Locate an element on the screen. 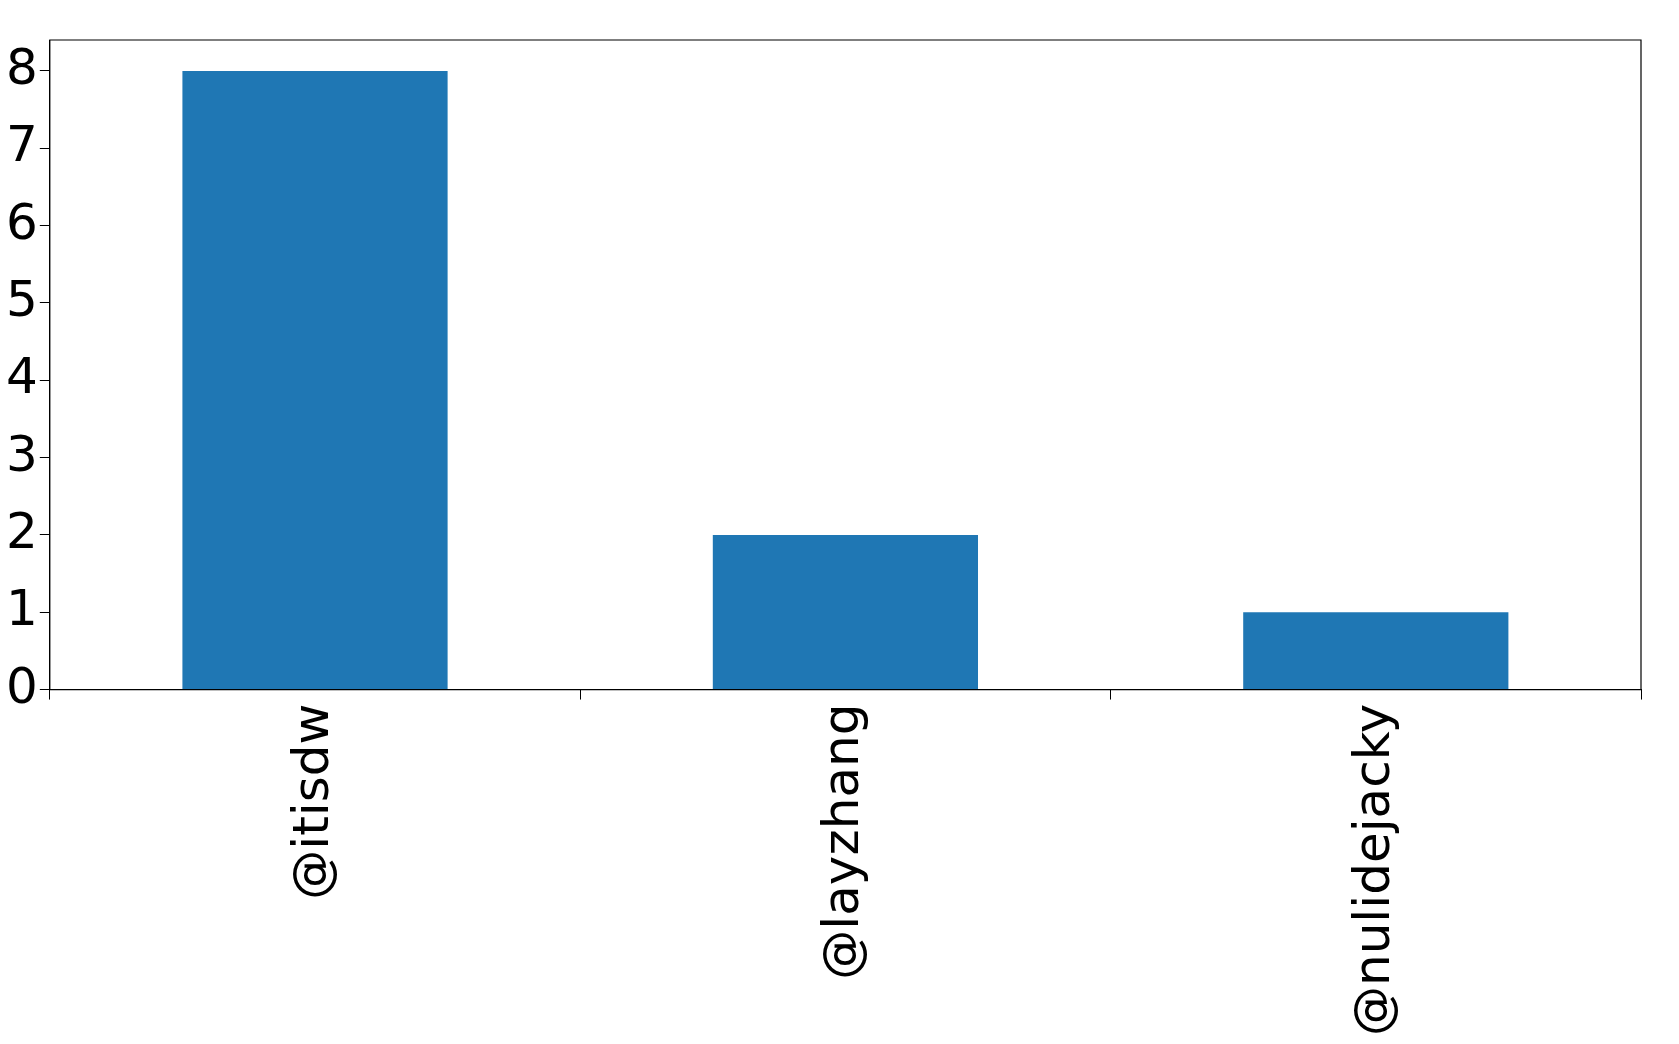 The height and width of the screenshot is (1044, 1679). x-tick-label: @nulidejacky is located at coordinates (1371, 870).